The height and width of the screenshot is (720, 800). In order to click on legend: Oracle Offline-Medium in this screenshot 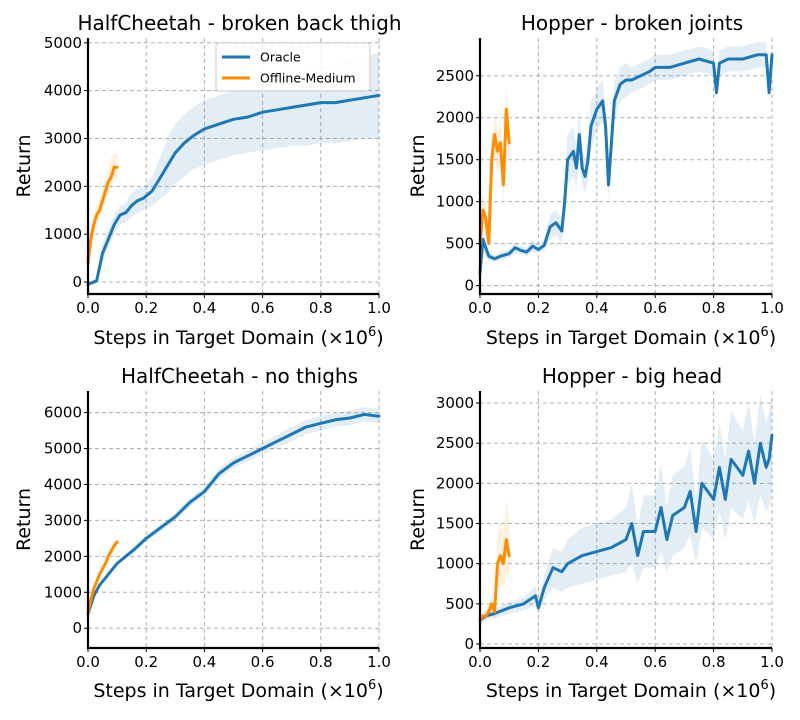, I will do `click(293, 67)`.